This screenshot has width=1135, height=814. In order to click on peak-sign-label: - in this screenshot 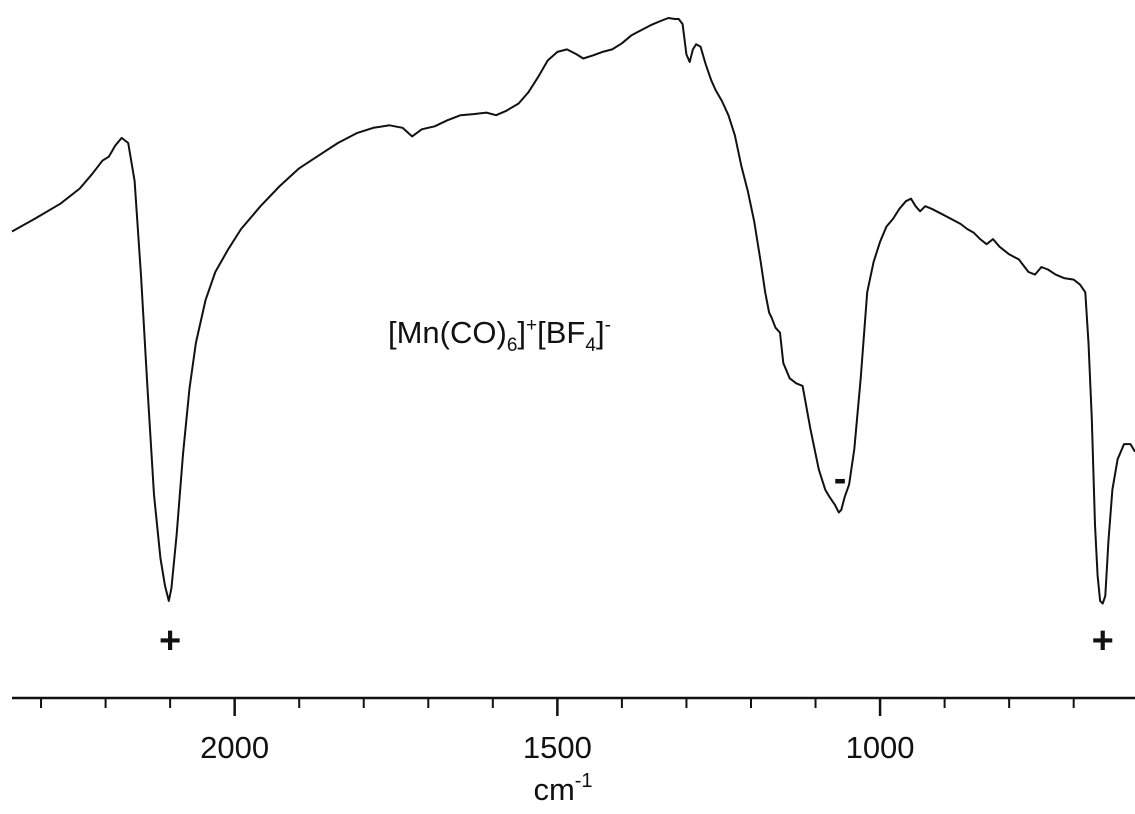, I will do `click(840, 479)`.